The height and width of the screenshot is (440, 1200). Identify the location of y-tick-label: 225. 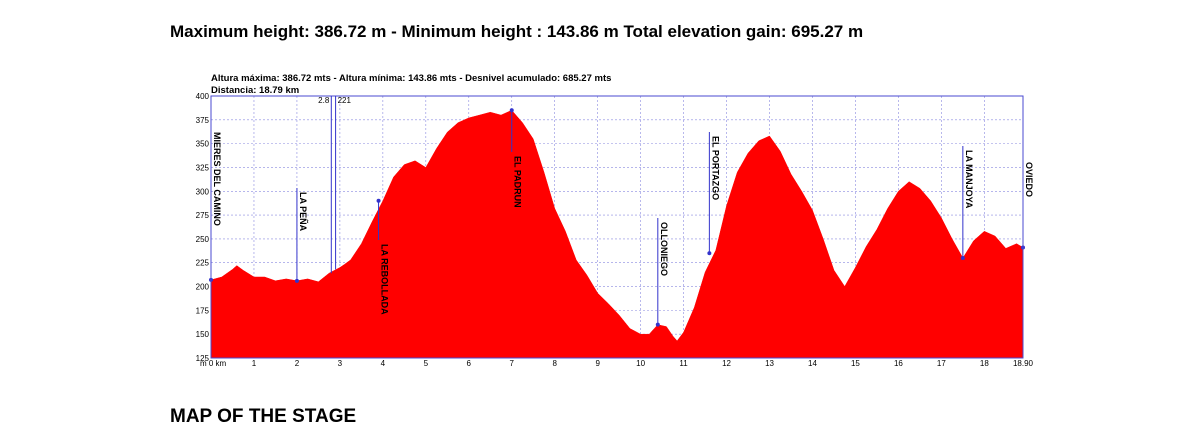
(203, 263).